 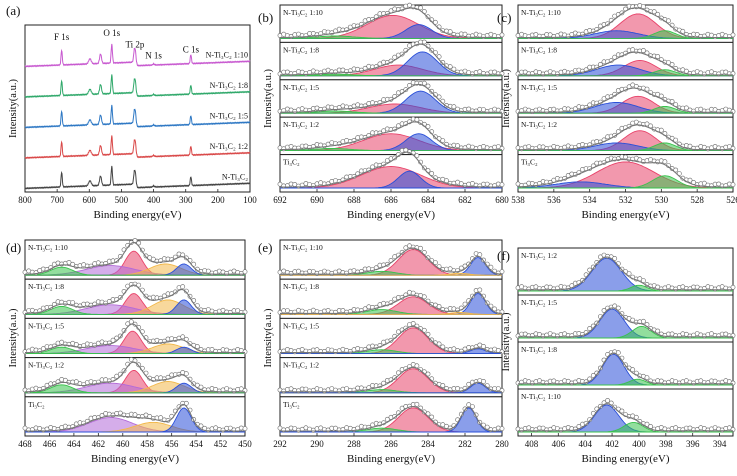 I want to click on x-tick-label: 600, so click(x=90, y=200).